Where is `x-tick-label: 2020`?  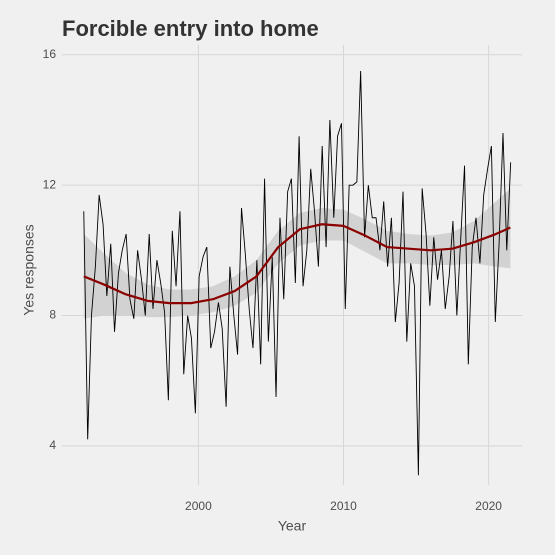 x-tick-label: 2020 is located at coordinates (488, 506).